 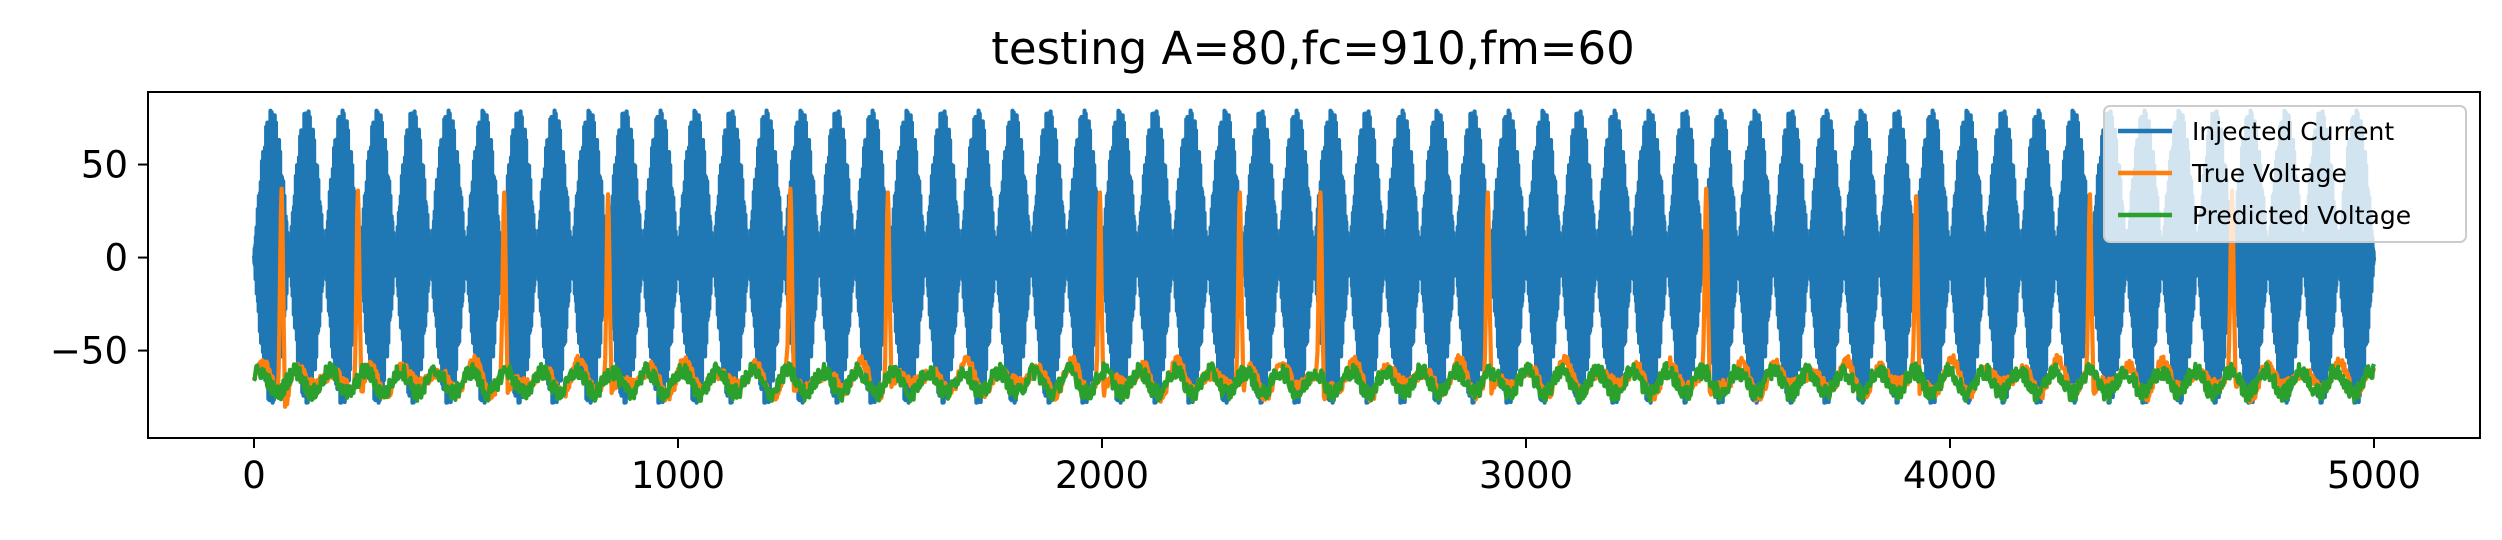 What do you see at coordinates (1950, 475) in the screenshot?
I see `x-tick-label: 4000` at bounding box center [1950, 475].